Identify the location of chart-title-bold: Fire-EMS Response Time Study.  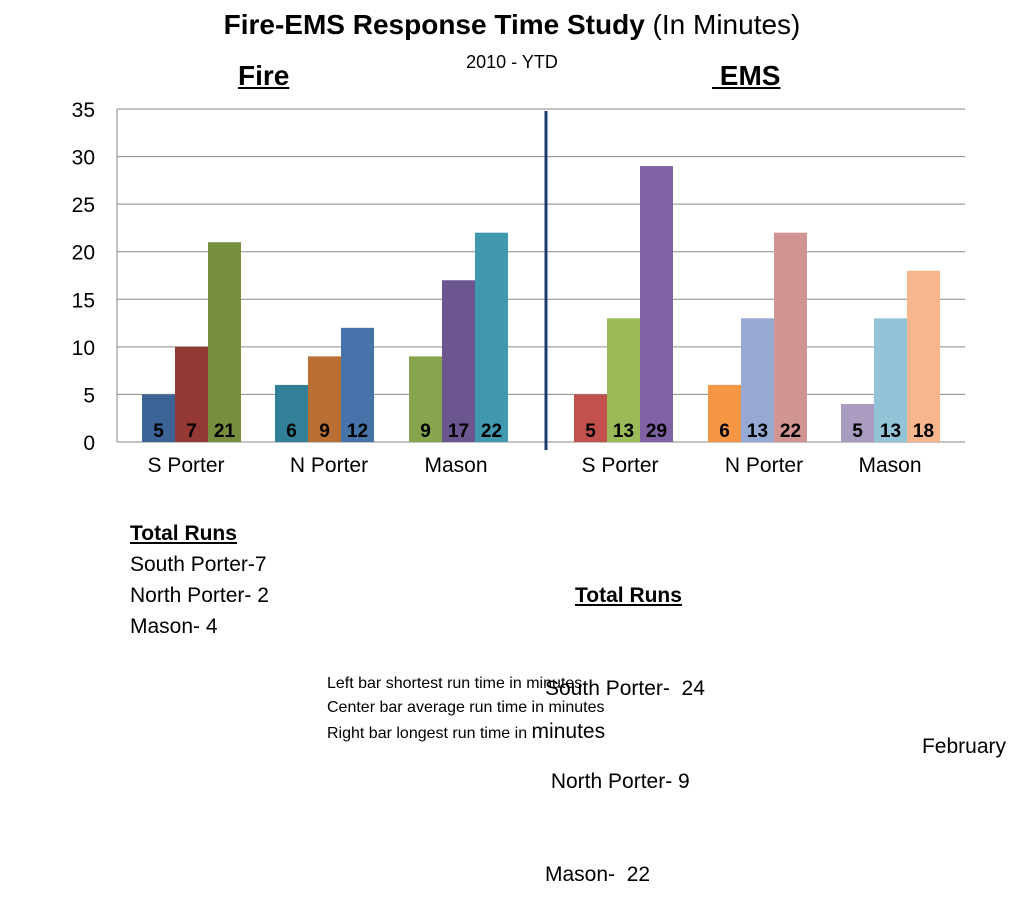
(434, 24).